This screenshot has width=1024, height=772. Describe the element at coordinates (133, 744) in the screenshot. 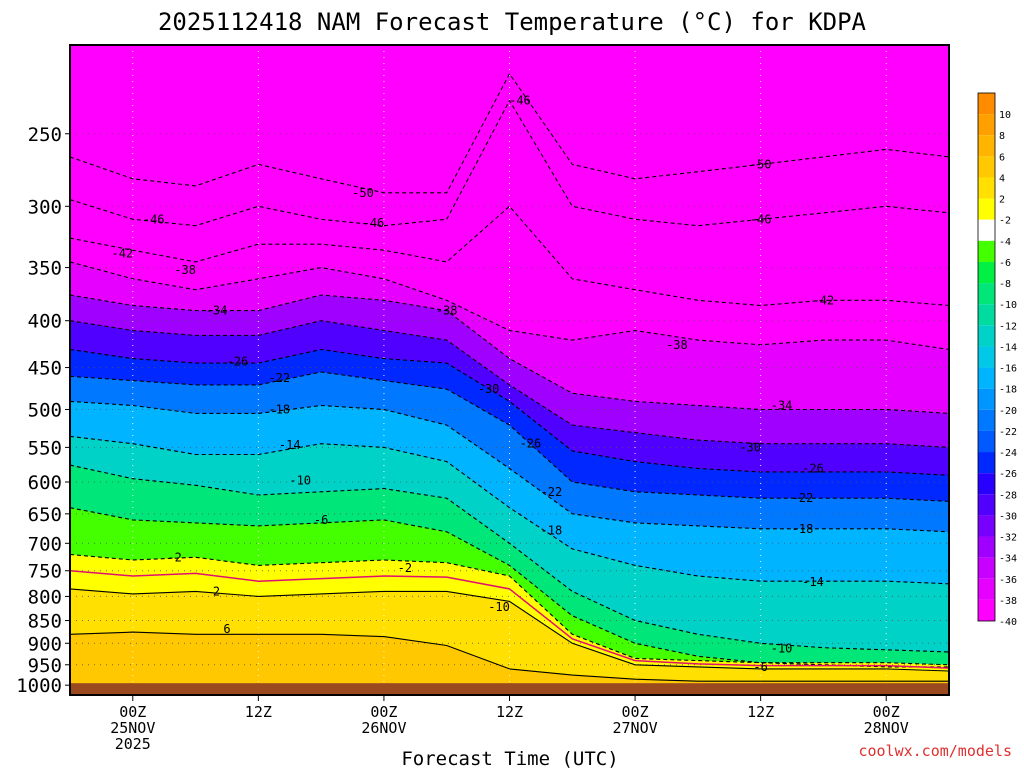

I see `x-tick-label: 2025` at that location.